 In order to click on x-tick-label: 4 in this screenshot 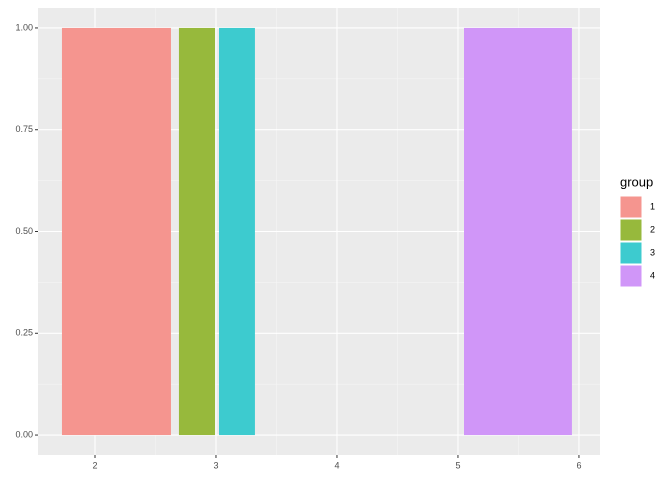, I will do `click(336, 465)`.